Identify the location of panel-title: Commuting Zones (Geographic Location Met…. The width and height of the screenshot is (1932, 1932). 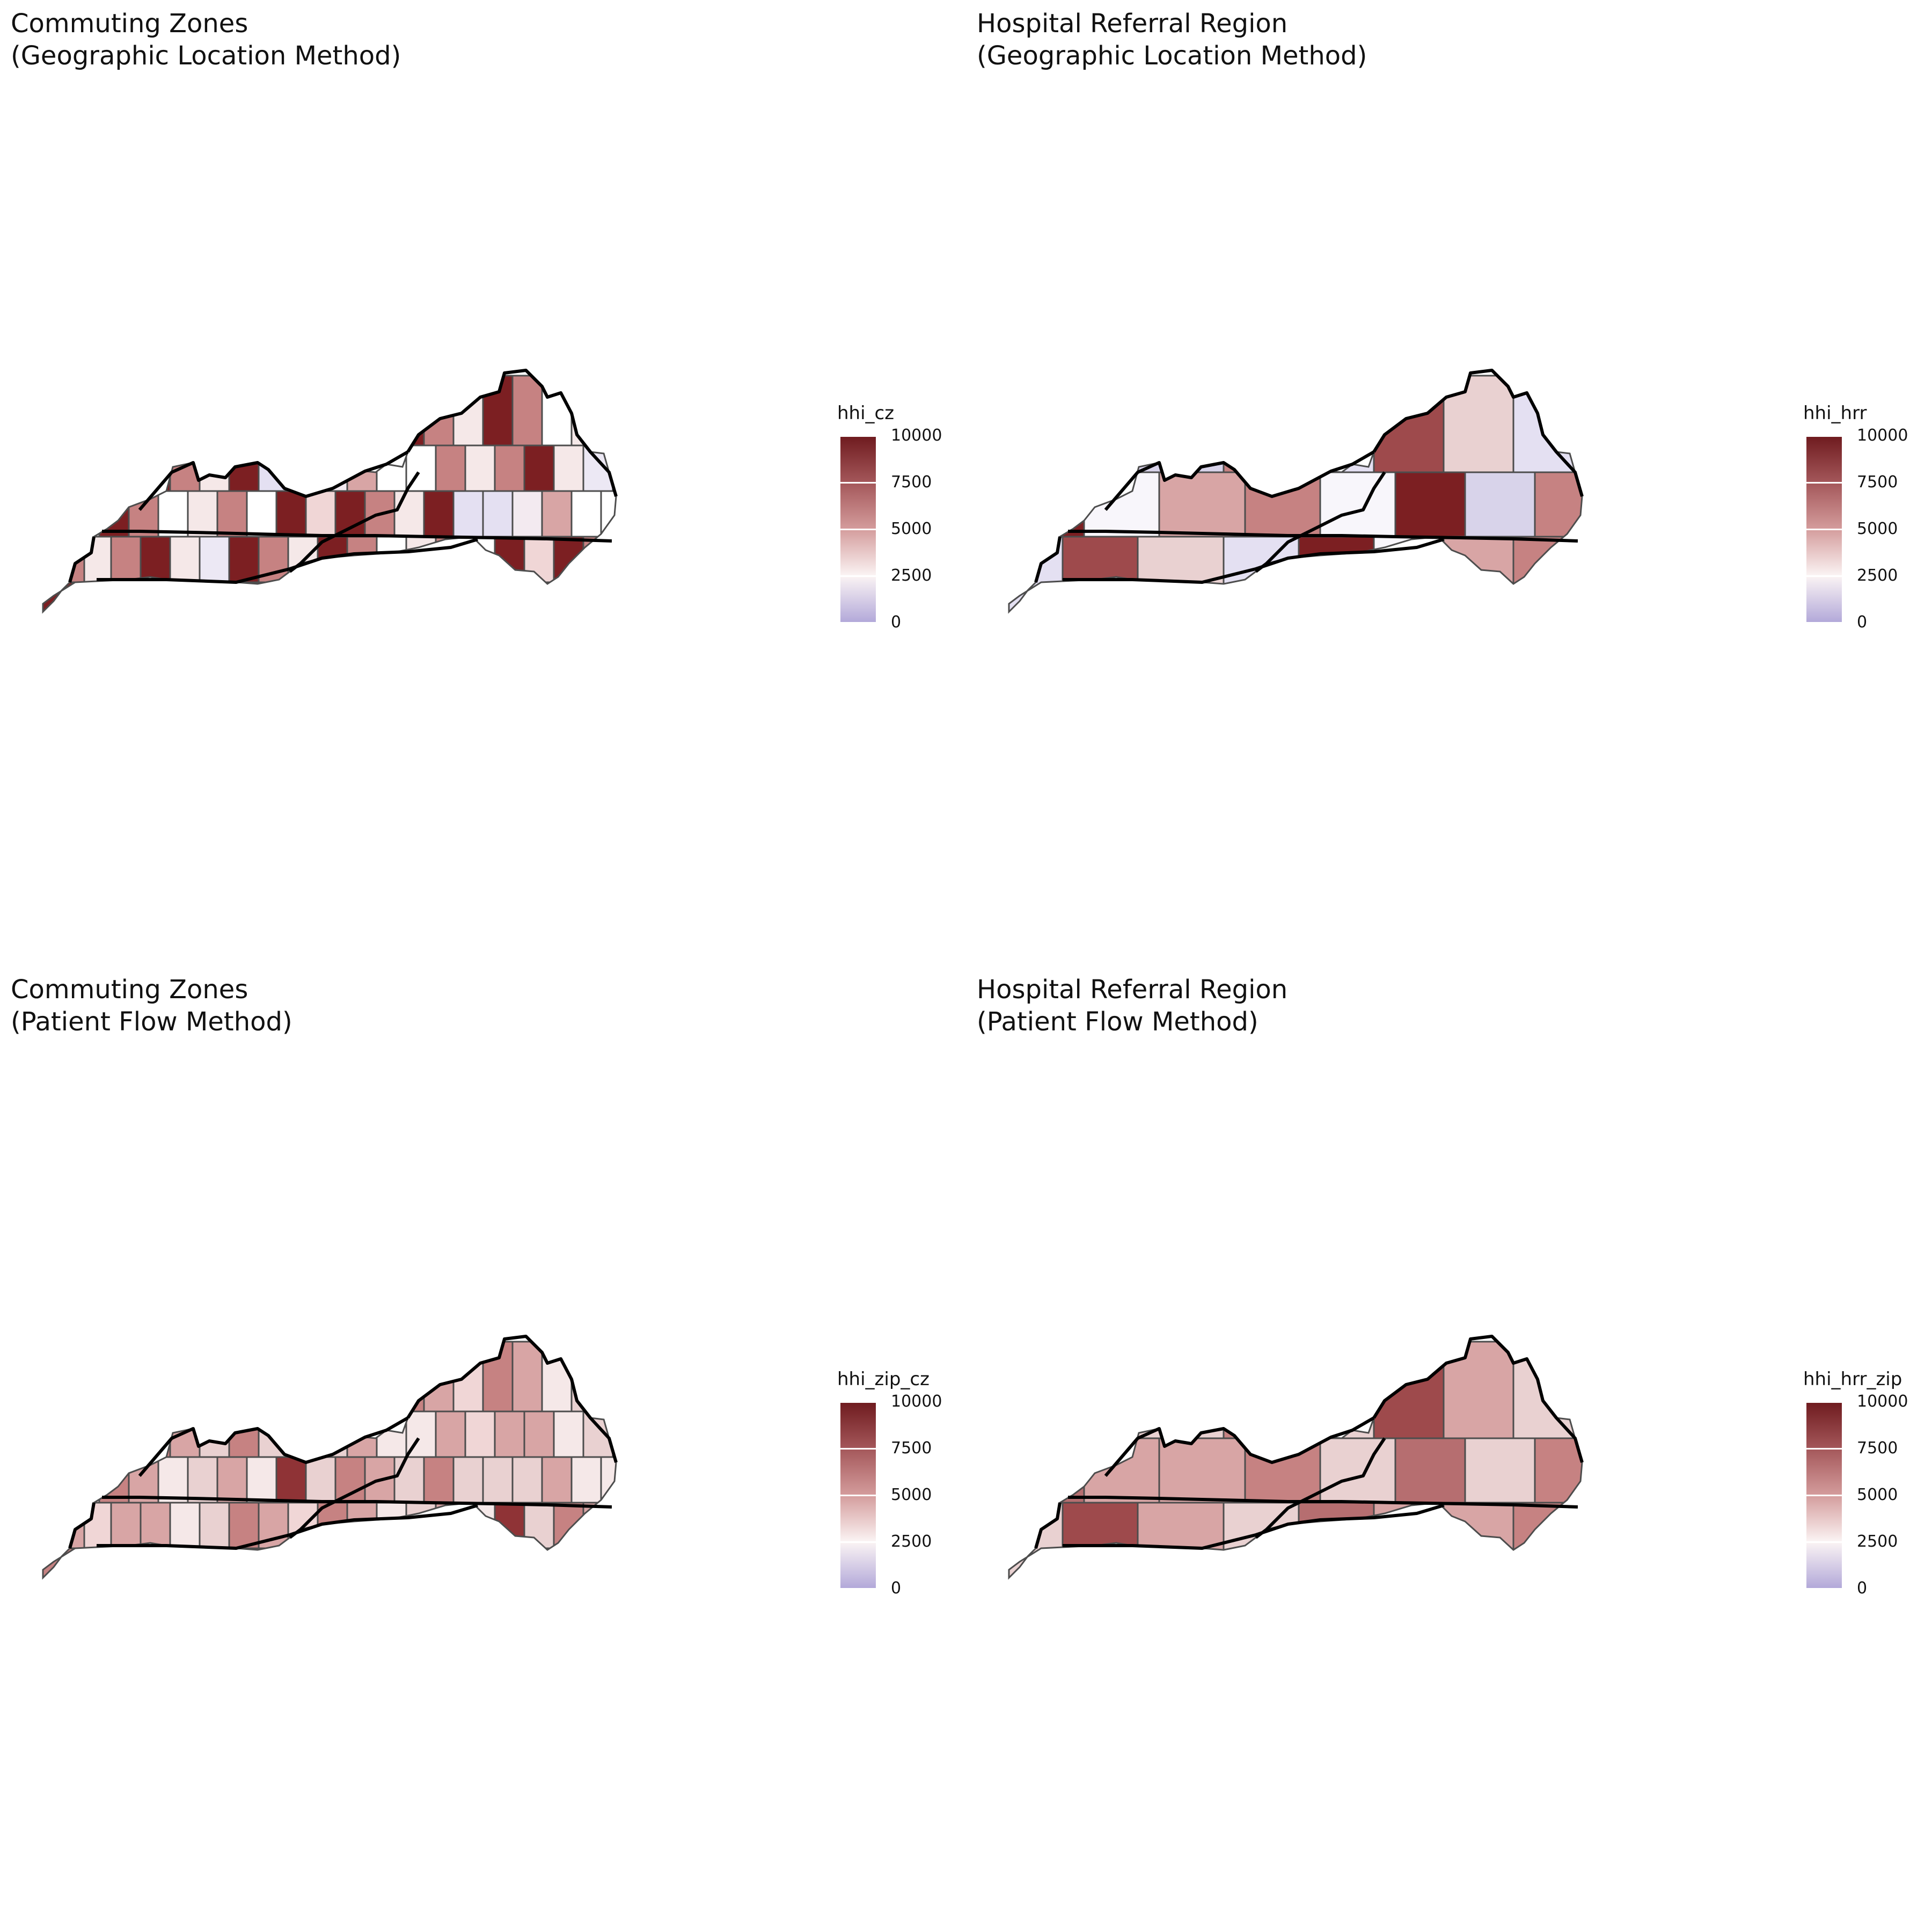
(206, 40).